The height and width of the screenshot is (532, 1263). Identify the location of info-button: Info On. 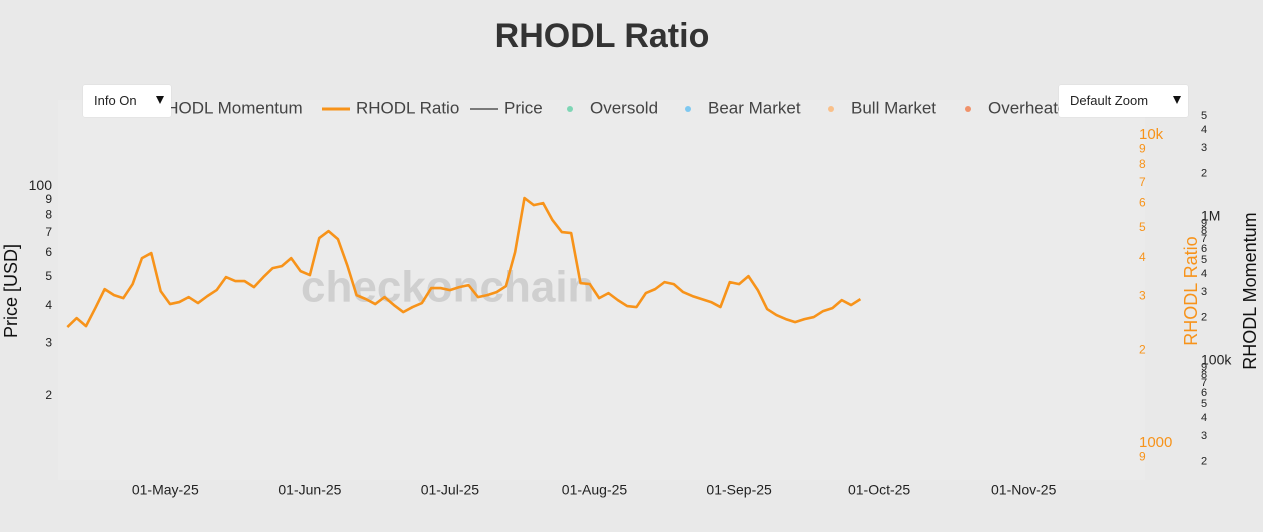
(127, 101).